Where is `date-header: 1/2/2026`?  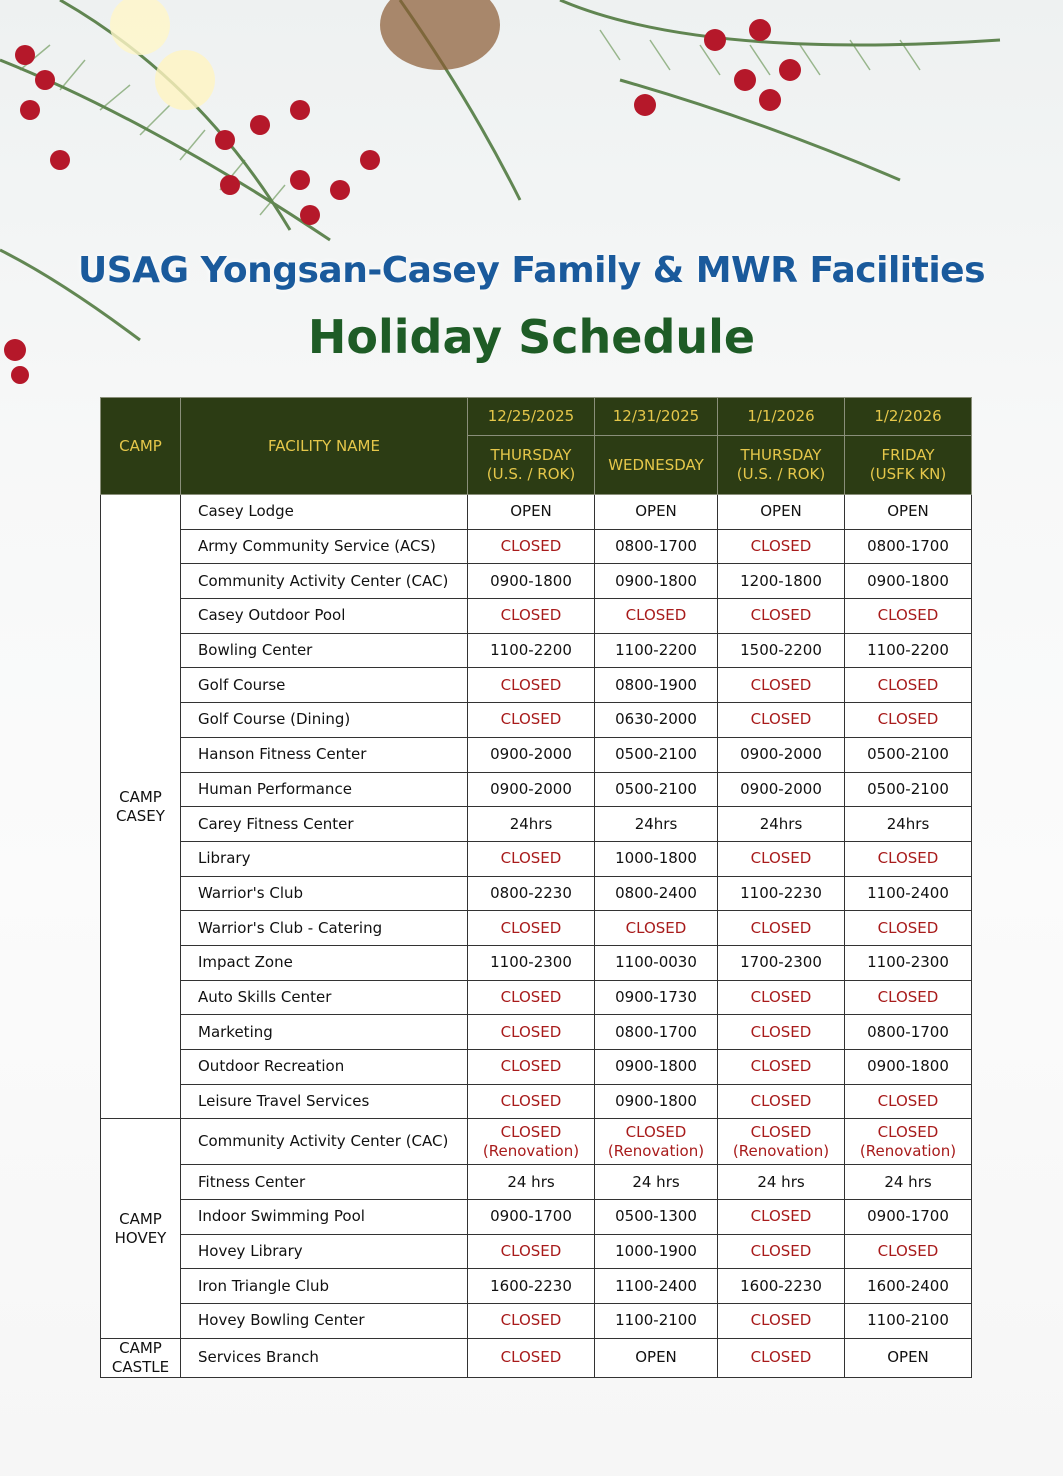 date-header: 1/2/2026 is located at coordinates (908, 416).